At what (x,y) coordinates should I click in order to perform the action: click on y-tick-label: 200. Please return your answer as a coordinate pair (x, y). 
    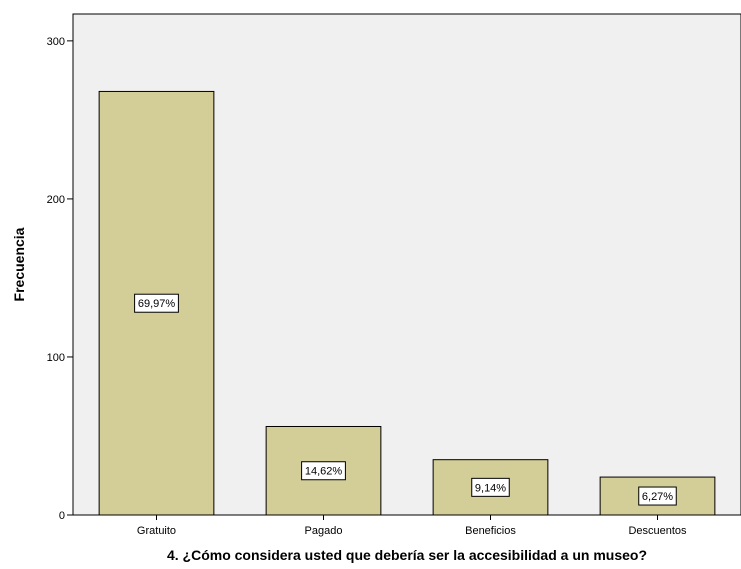
    Looking at the image, I should click on (56, 200).